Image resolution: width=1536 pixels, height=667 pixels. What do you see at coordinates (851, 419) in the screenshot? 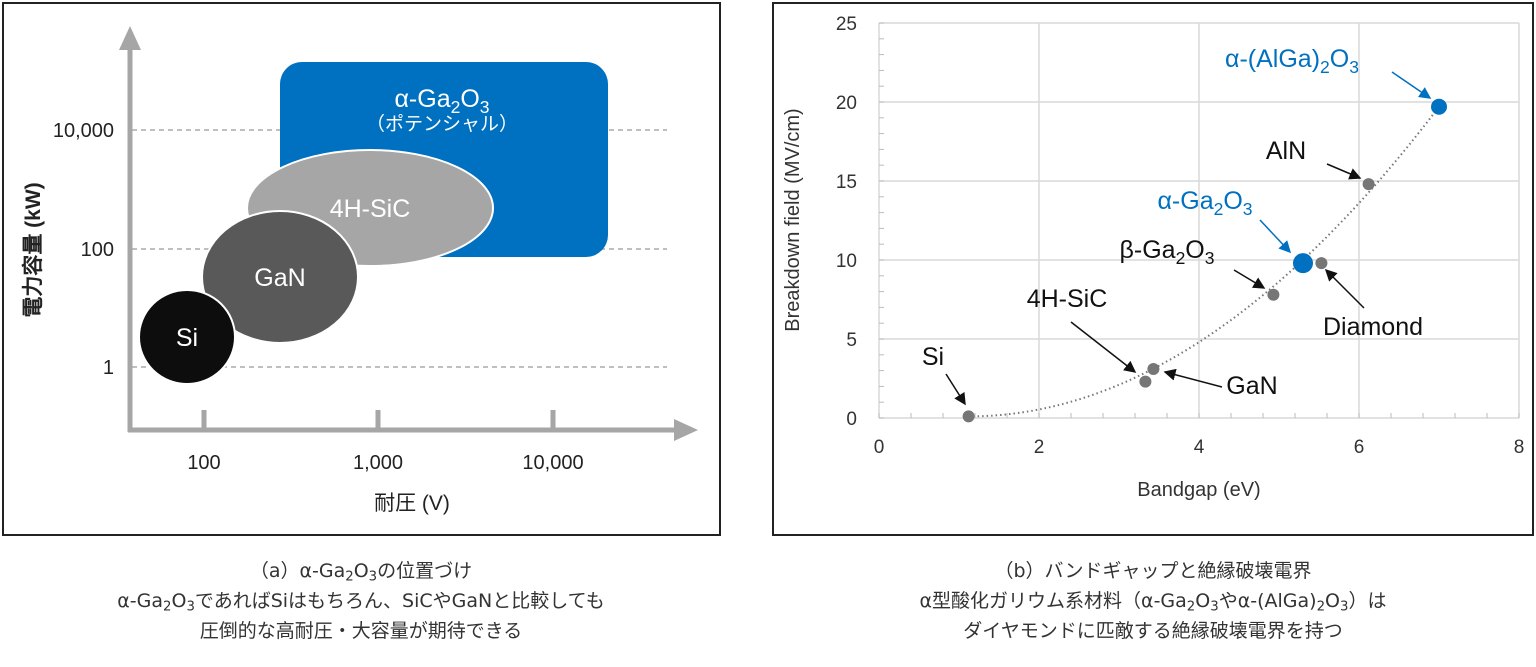
I see `y-tick-label: 0` at bounding box center [851, 419].